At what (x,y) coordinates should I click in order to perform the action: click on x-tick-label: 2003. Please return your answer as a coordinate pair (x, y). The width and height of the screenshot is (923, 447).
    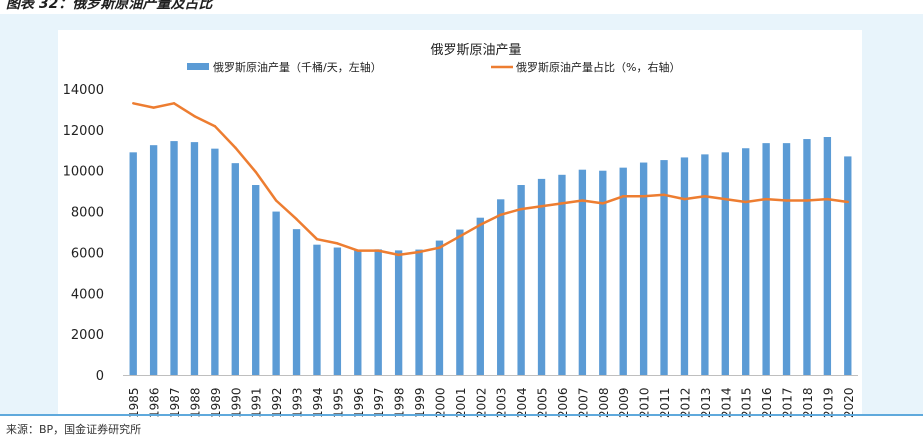
    Looking at the image, I should click on (502, 402).